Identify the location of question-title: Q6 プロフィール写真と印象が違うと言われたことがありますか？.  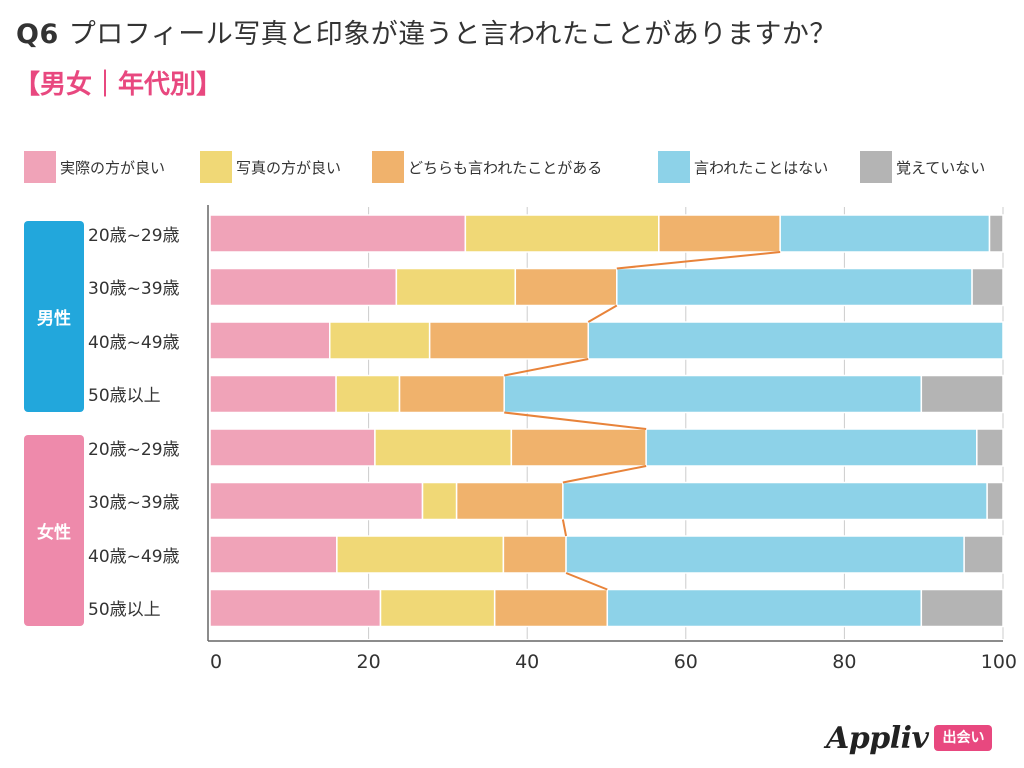
(516, 31).